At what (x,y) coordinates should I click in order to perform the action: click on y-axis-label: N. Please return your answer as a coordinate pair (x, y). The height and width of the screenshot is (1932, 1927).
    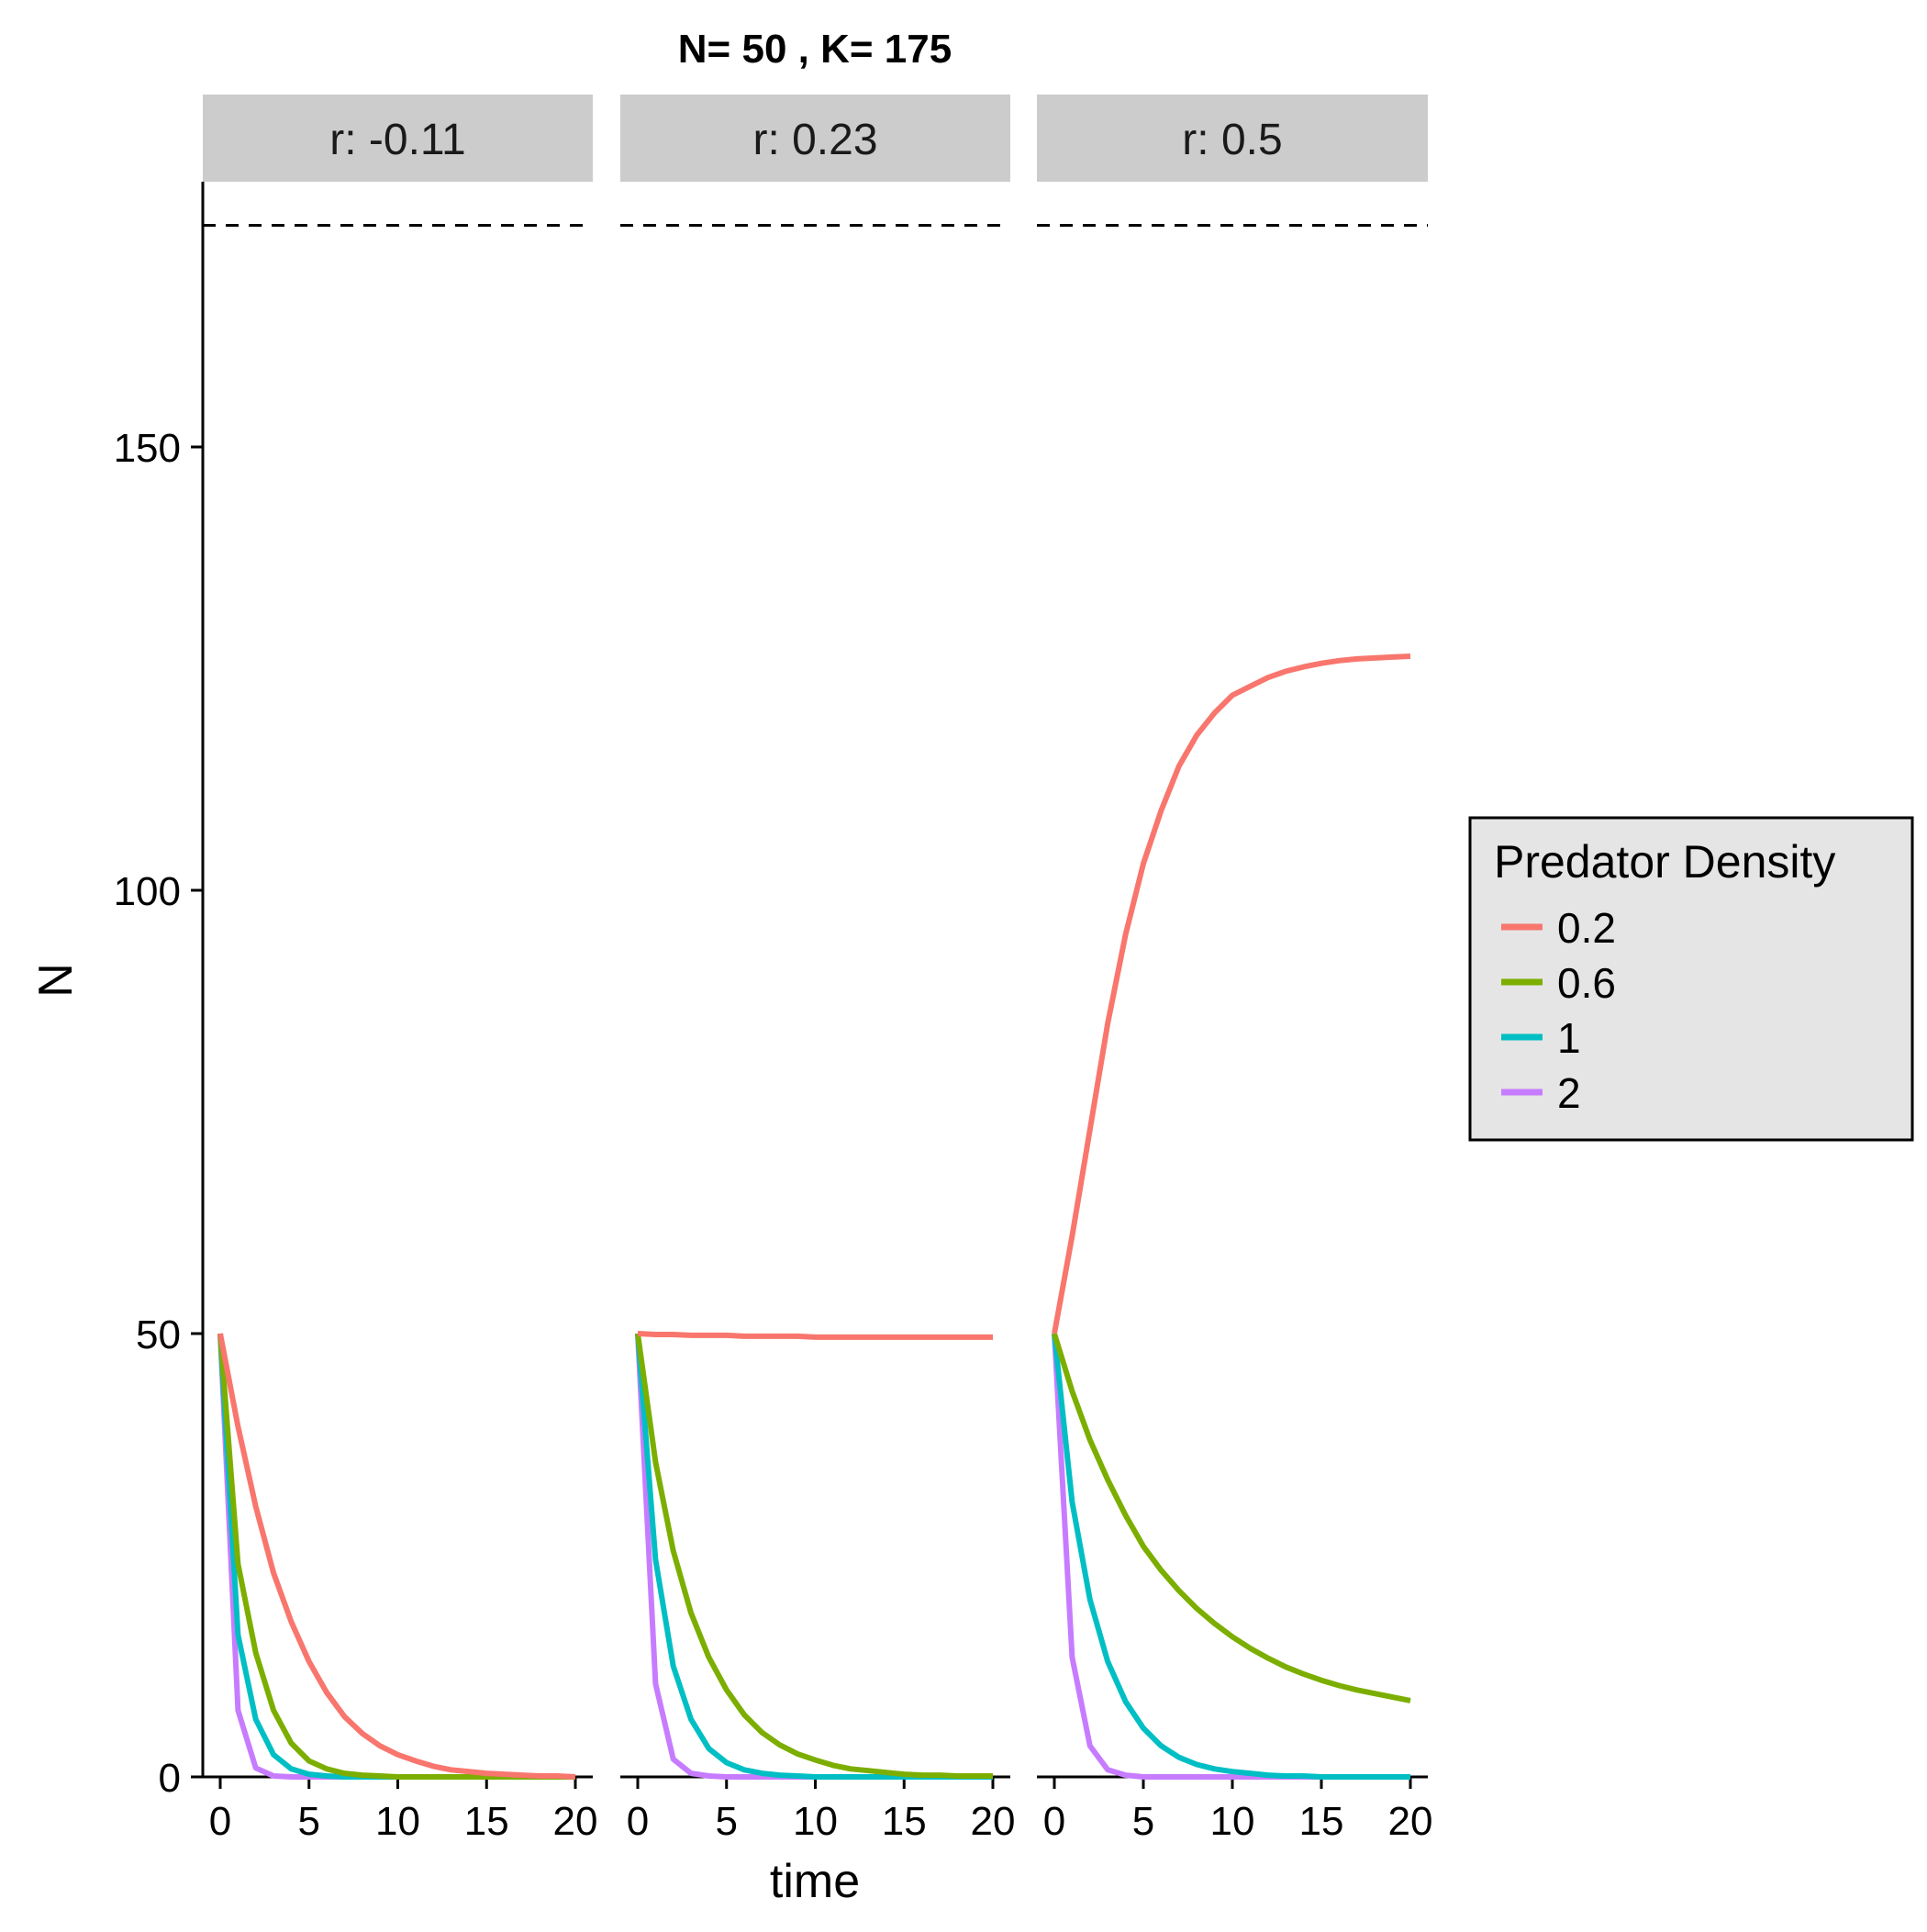
    Looking at the image, I should click on (56, 981).